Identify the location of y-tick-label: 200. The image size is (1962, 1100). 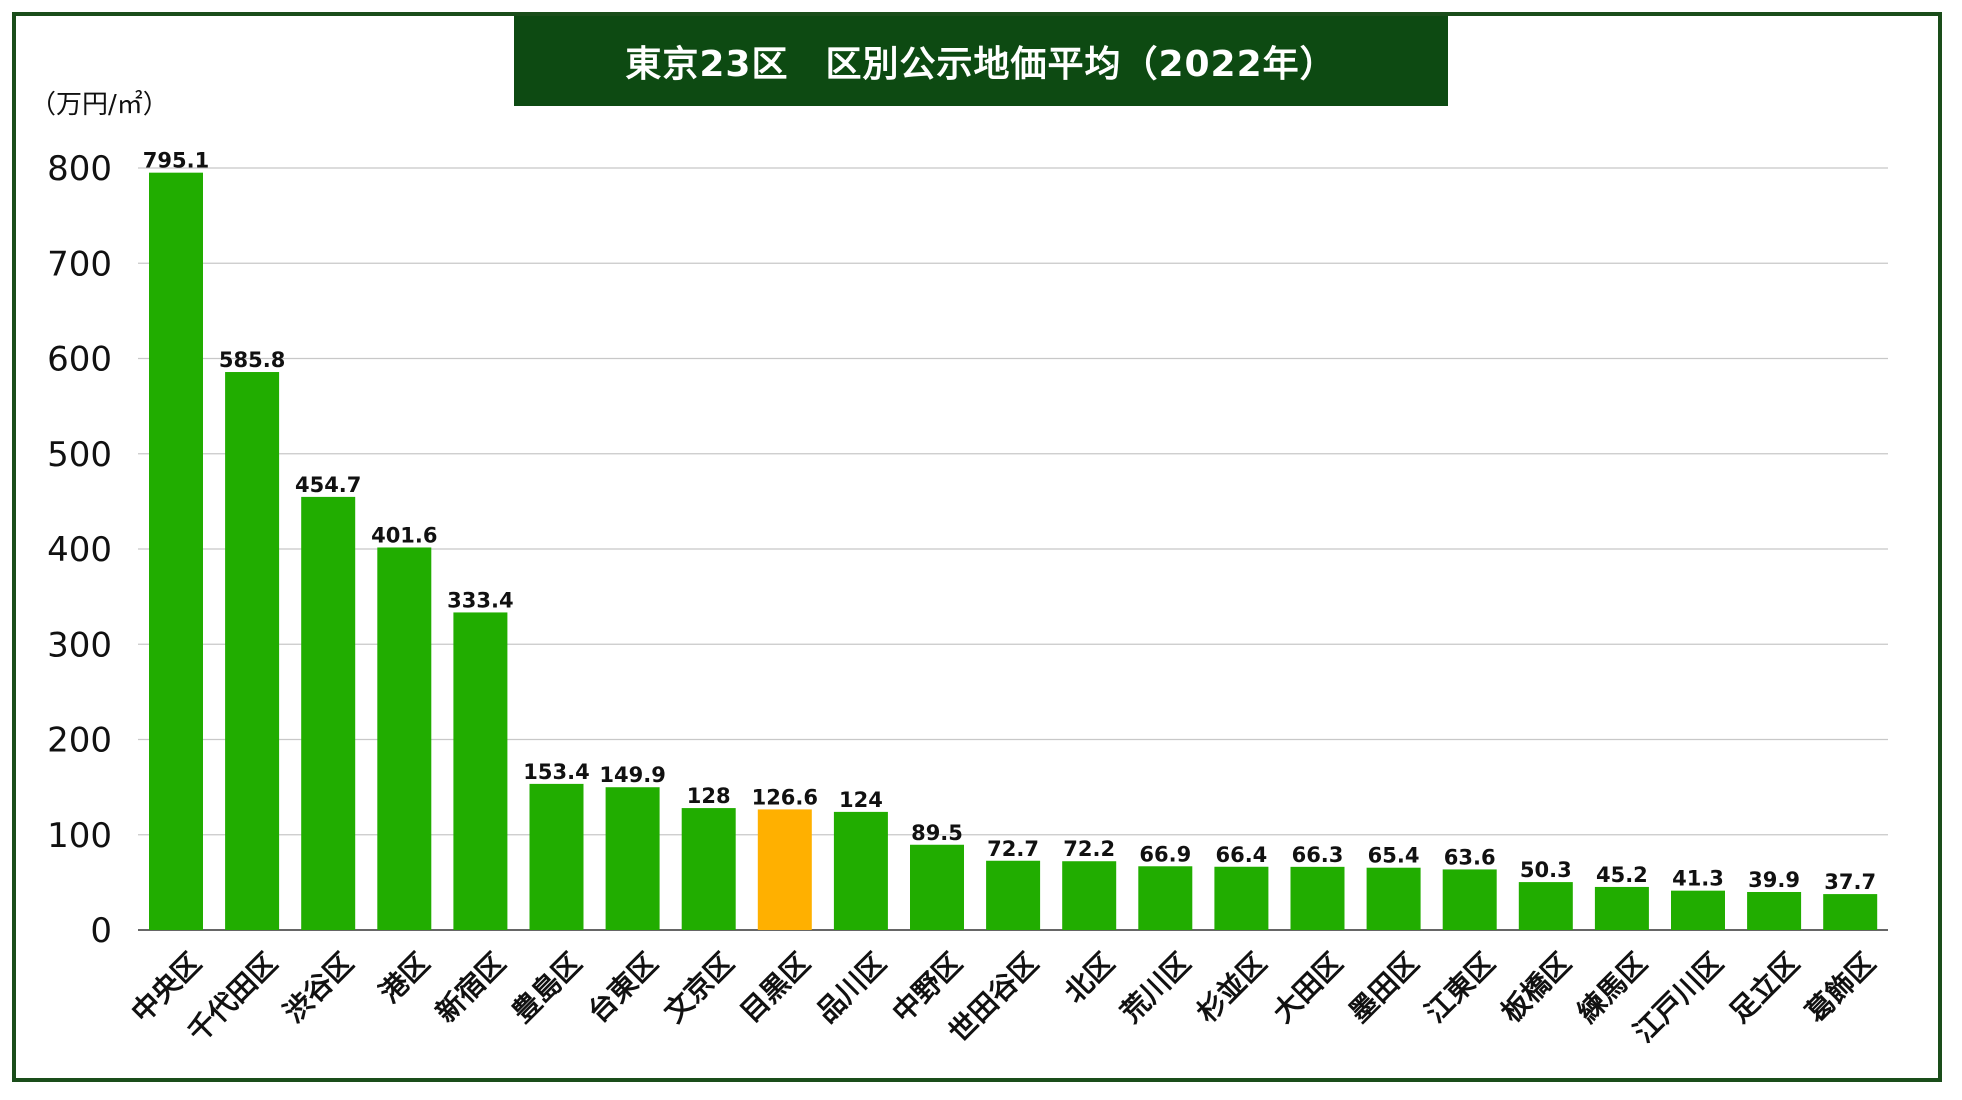
(79, 741).